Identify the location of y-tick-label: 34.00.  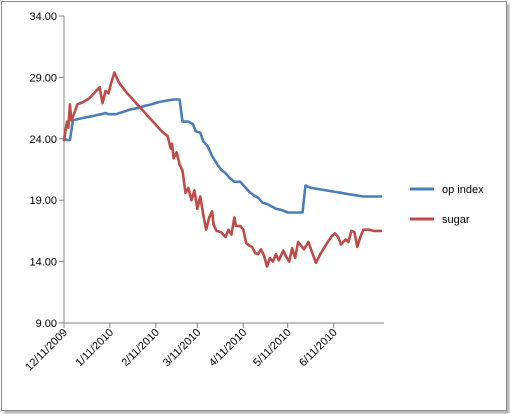
(43, 17).